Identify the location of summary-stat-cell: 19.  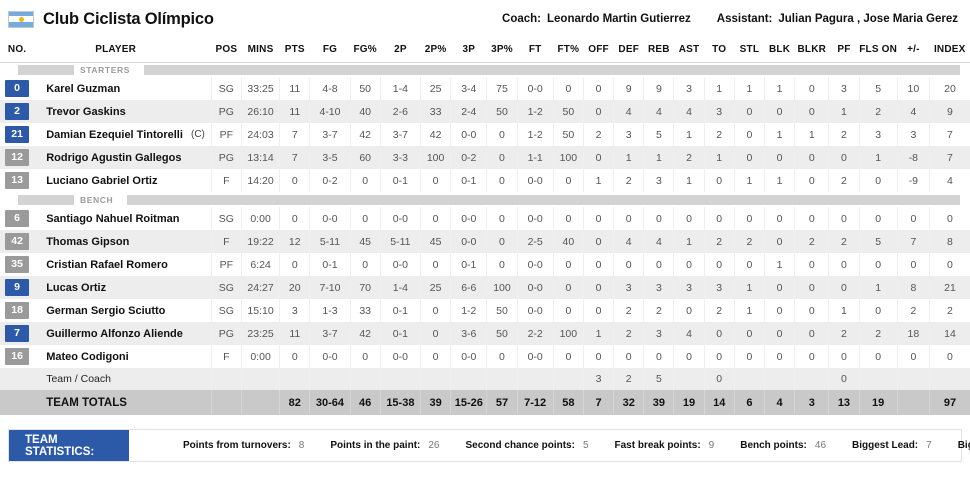
(878, 402).